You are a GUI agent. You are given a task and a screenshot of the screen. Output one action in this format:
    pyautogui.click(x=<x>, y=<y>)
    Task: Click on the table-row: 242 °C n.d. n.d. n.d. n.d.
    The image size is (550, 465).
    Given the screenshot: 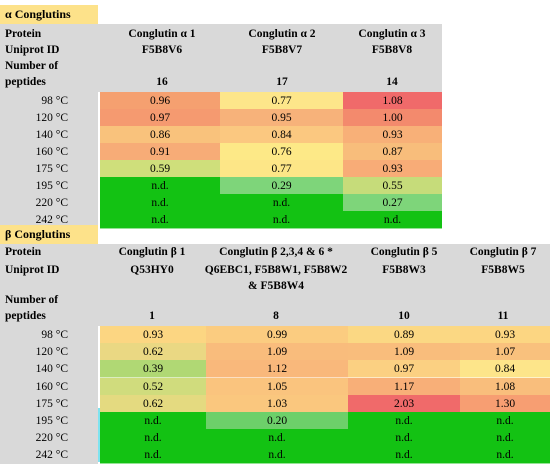 What is the action you would take?
    pyautogui.click(x=275, y=455)
    